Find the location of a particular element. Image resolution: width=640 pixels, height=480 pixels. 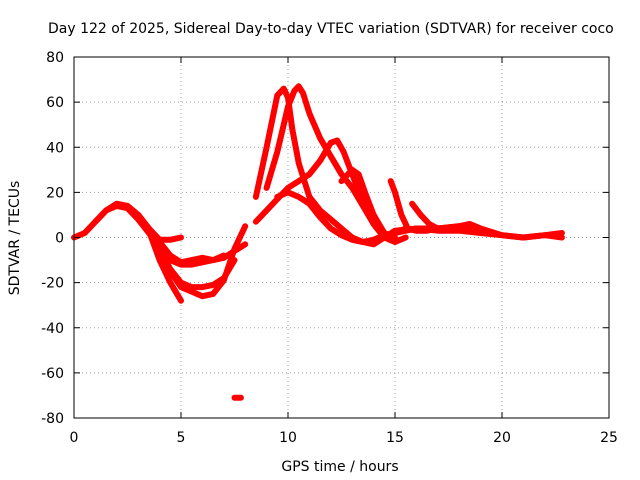

x-tick-label: 5 is located at coordinates (181, 438).